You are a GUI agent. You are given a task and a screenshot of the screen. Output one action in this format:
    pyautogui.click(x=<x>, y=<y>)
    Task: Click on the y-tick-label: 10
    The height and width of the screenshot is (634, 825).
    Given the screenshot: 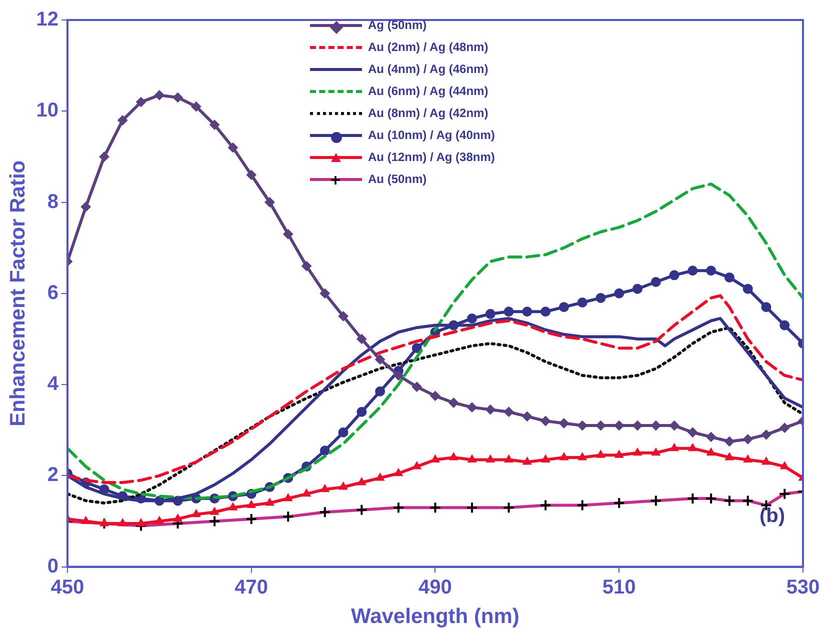 What is the action you would take?
    pyautogui.click(x=47, y=111)
    